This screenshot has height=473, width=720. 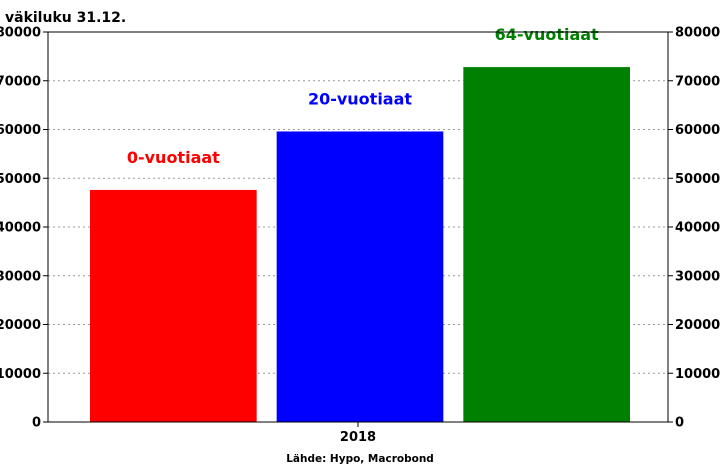 What do you see at coordinates (20, 276) in the screenshot?
I see `y-tick-label-left: 30000` at bounding box center [20, 276].